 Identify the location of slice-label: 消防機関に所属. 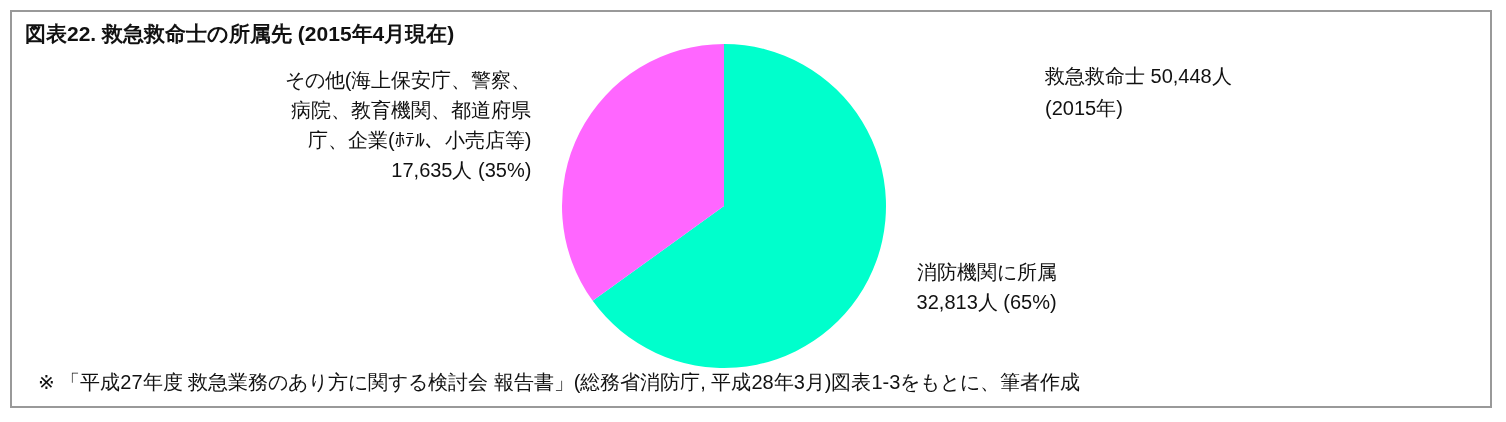
(986, 271).